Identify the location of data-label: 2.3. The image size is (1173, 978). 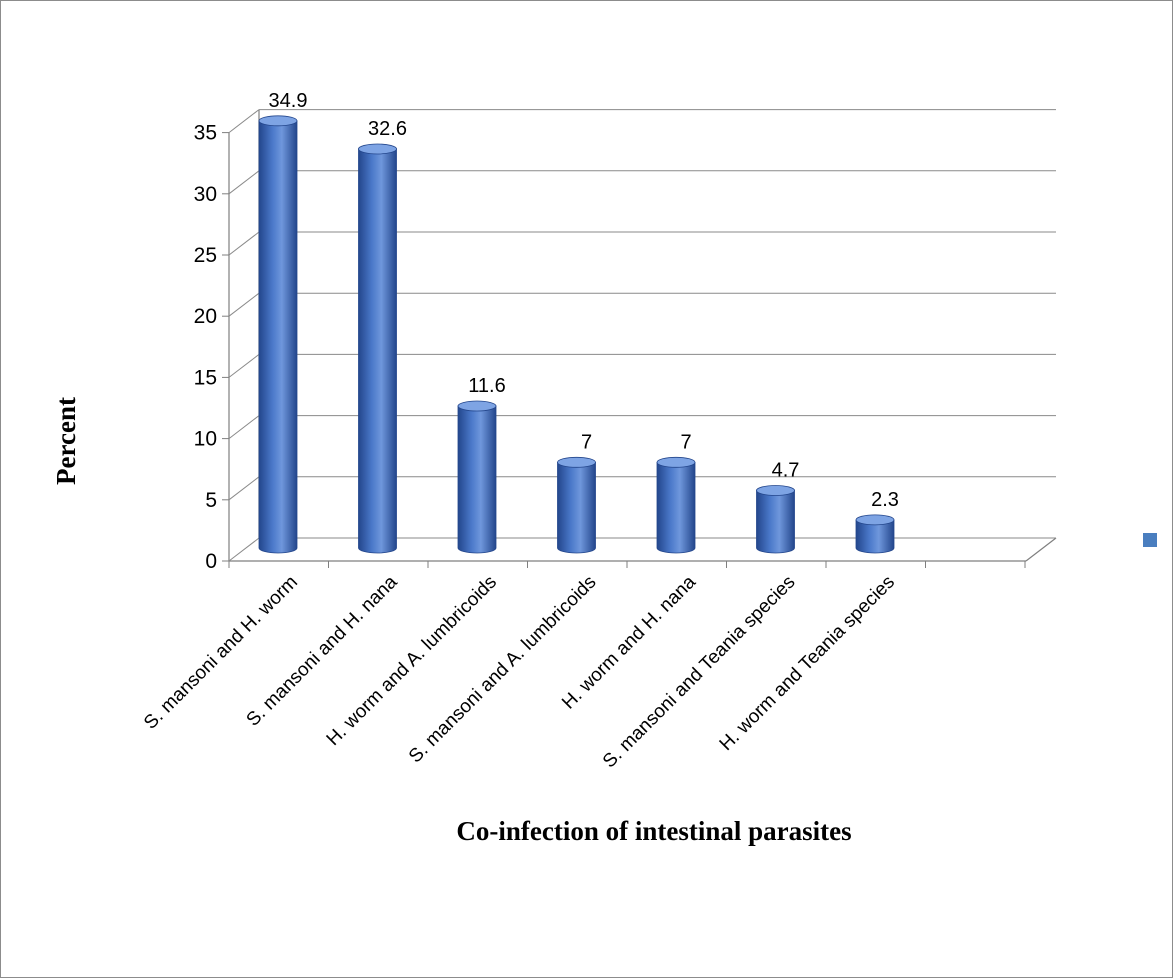
(885, 500).